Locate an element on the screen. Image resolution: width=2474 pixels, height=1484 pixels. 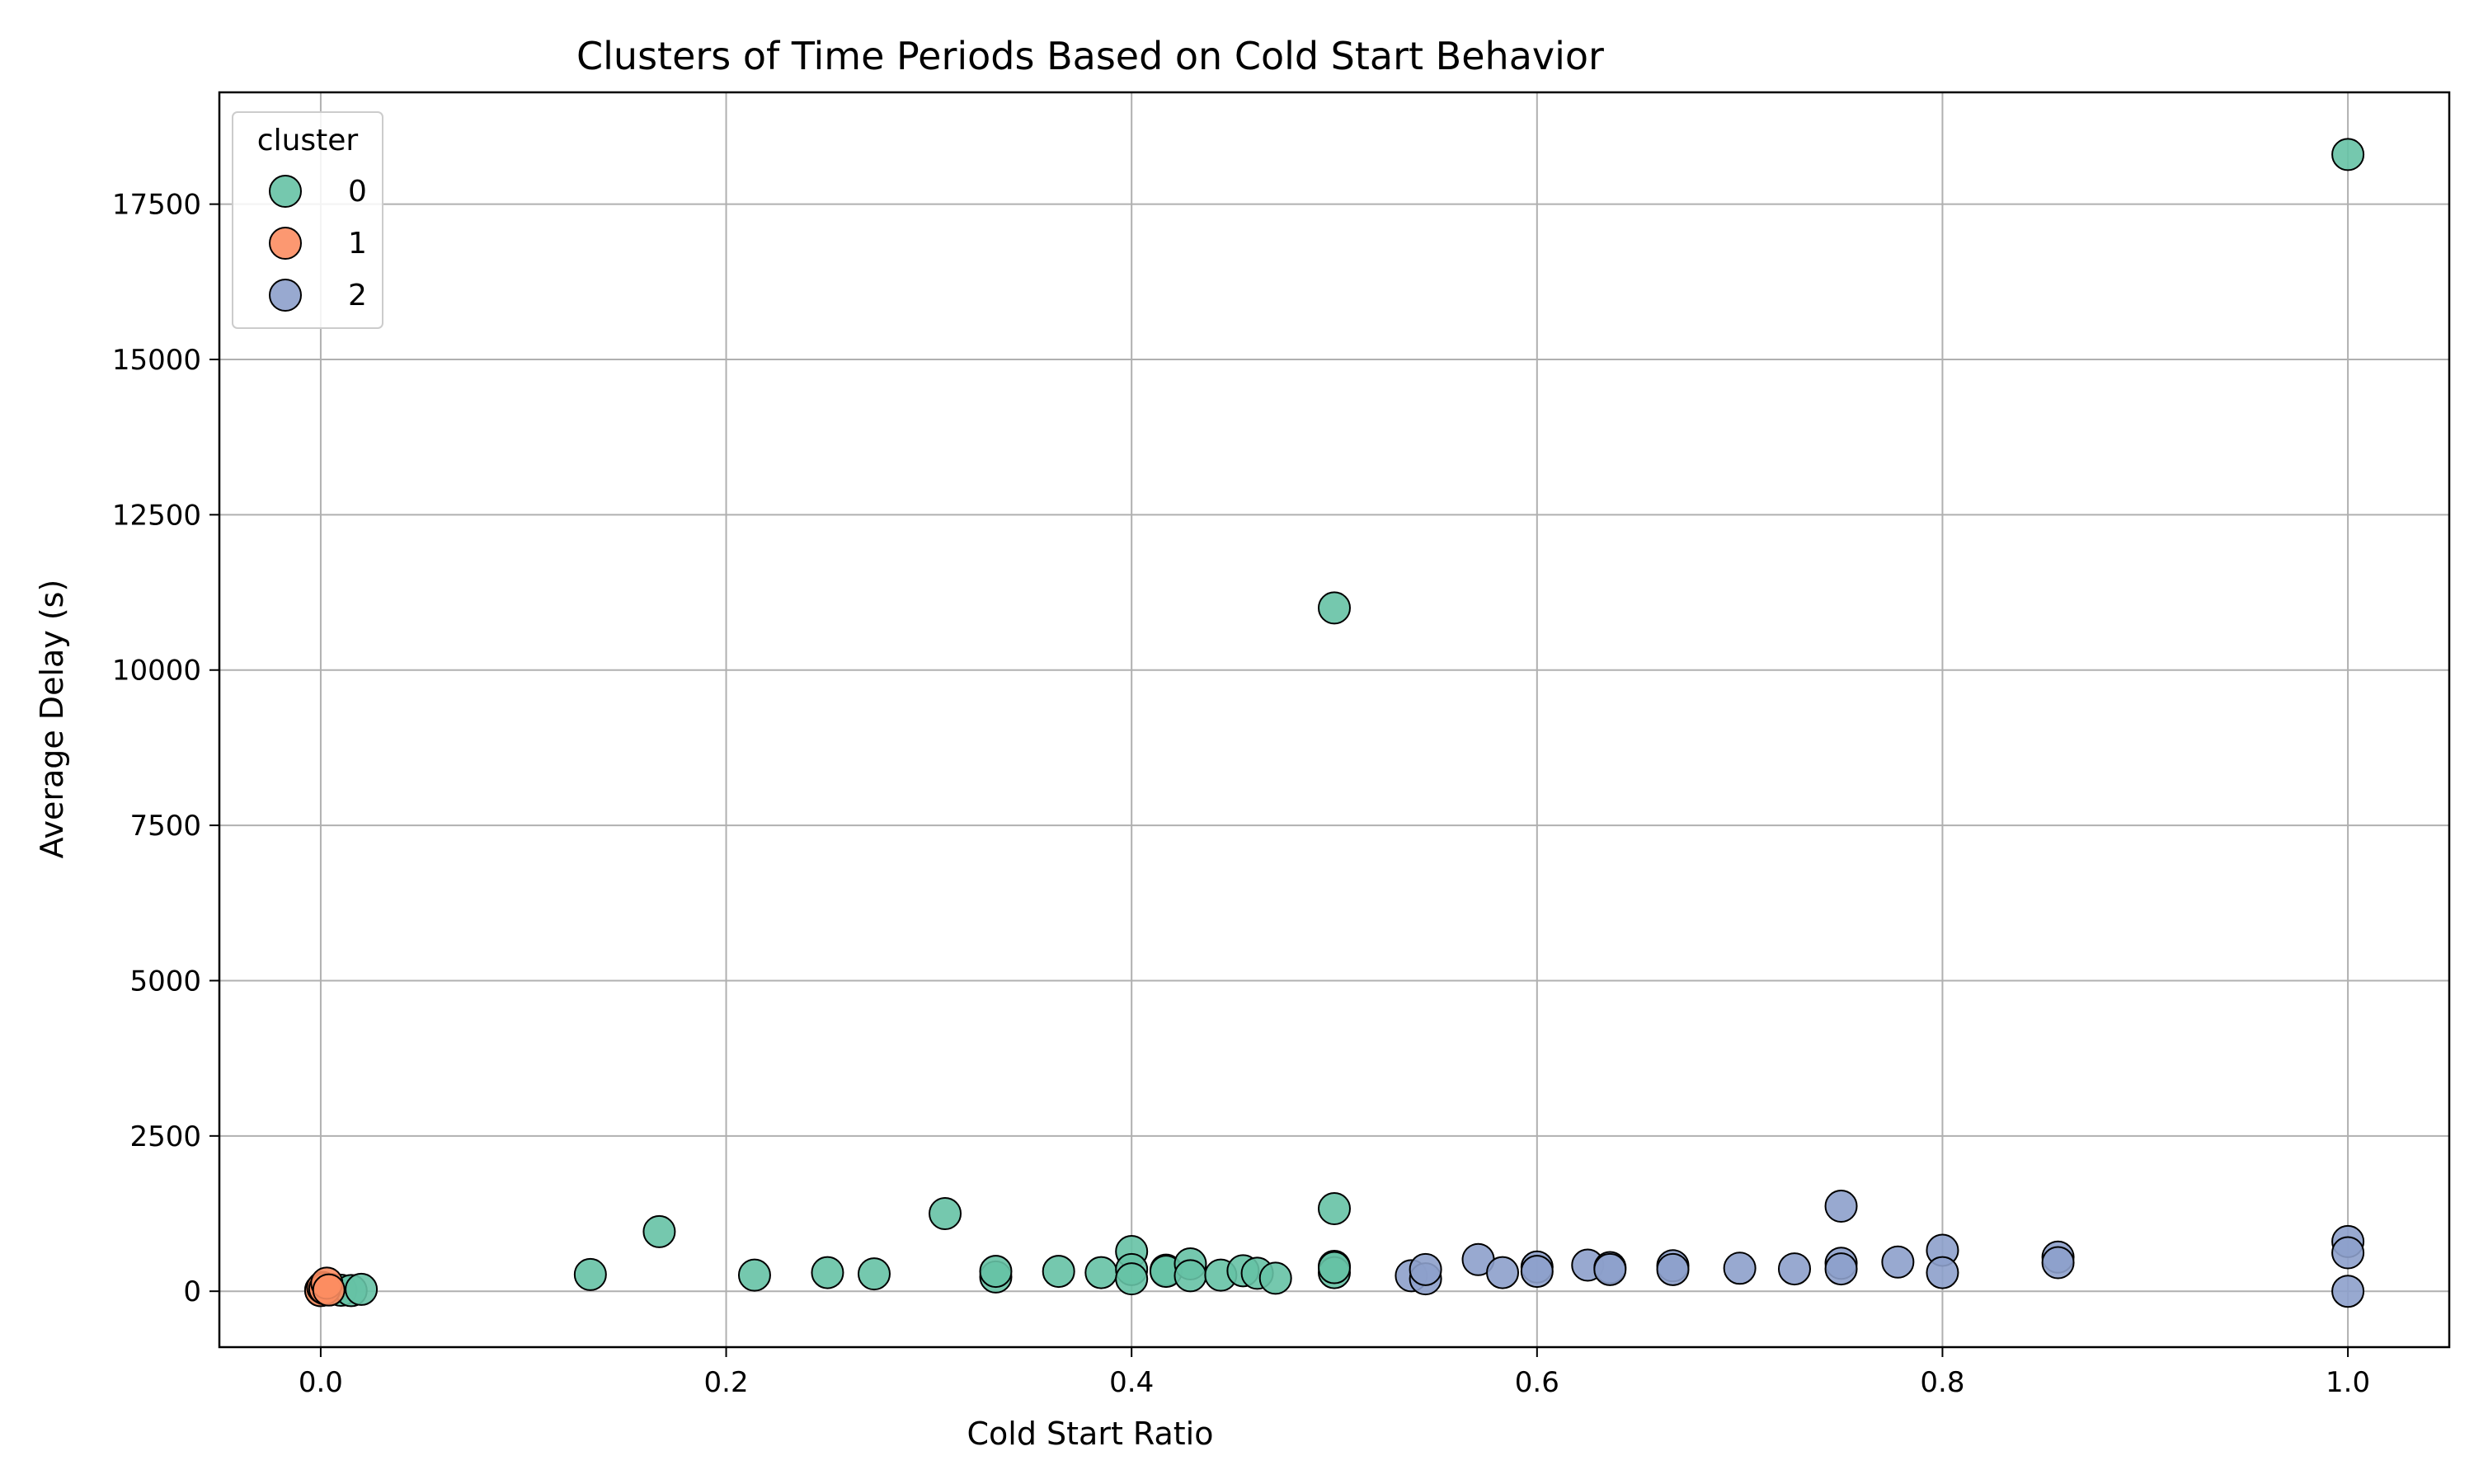
legend: cluster 0 1 2 is located at coordinates (307, 220).